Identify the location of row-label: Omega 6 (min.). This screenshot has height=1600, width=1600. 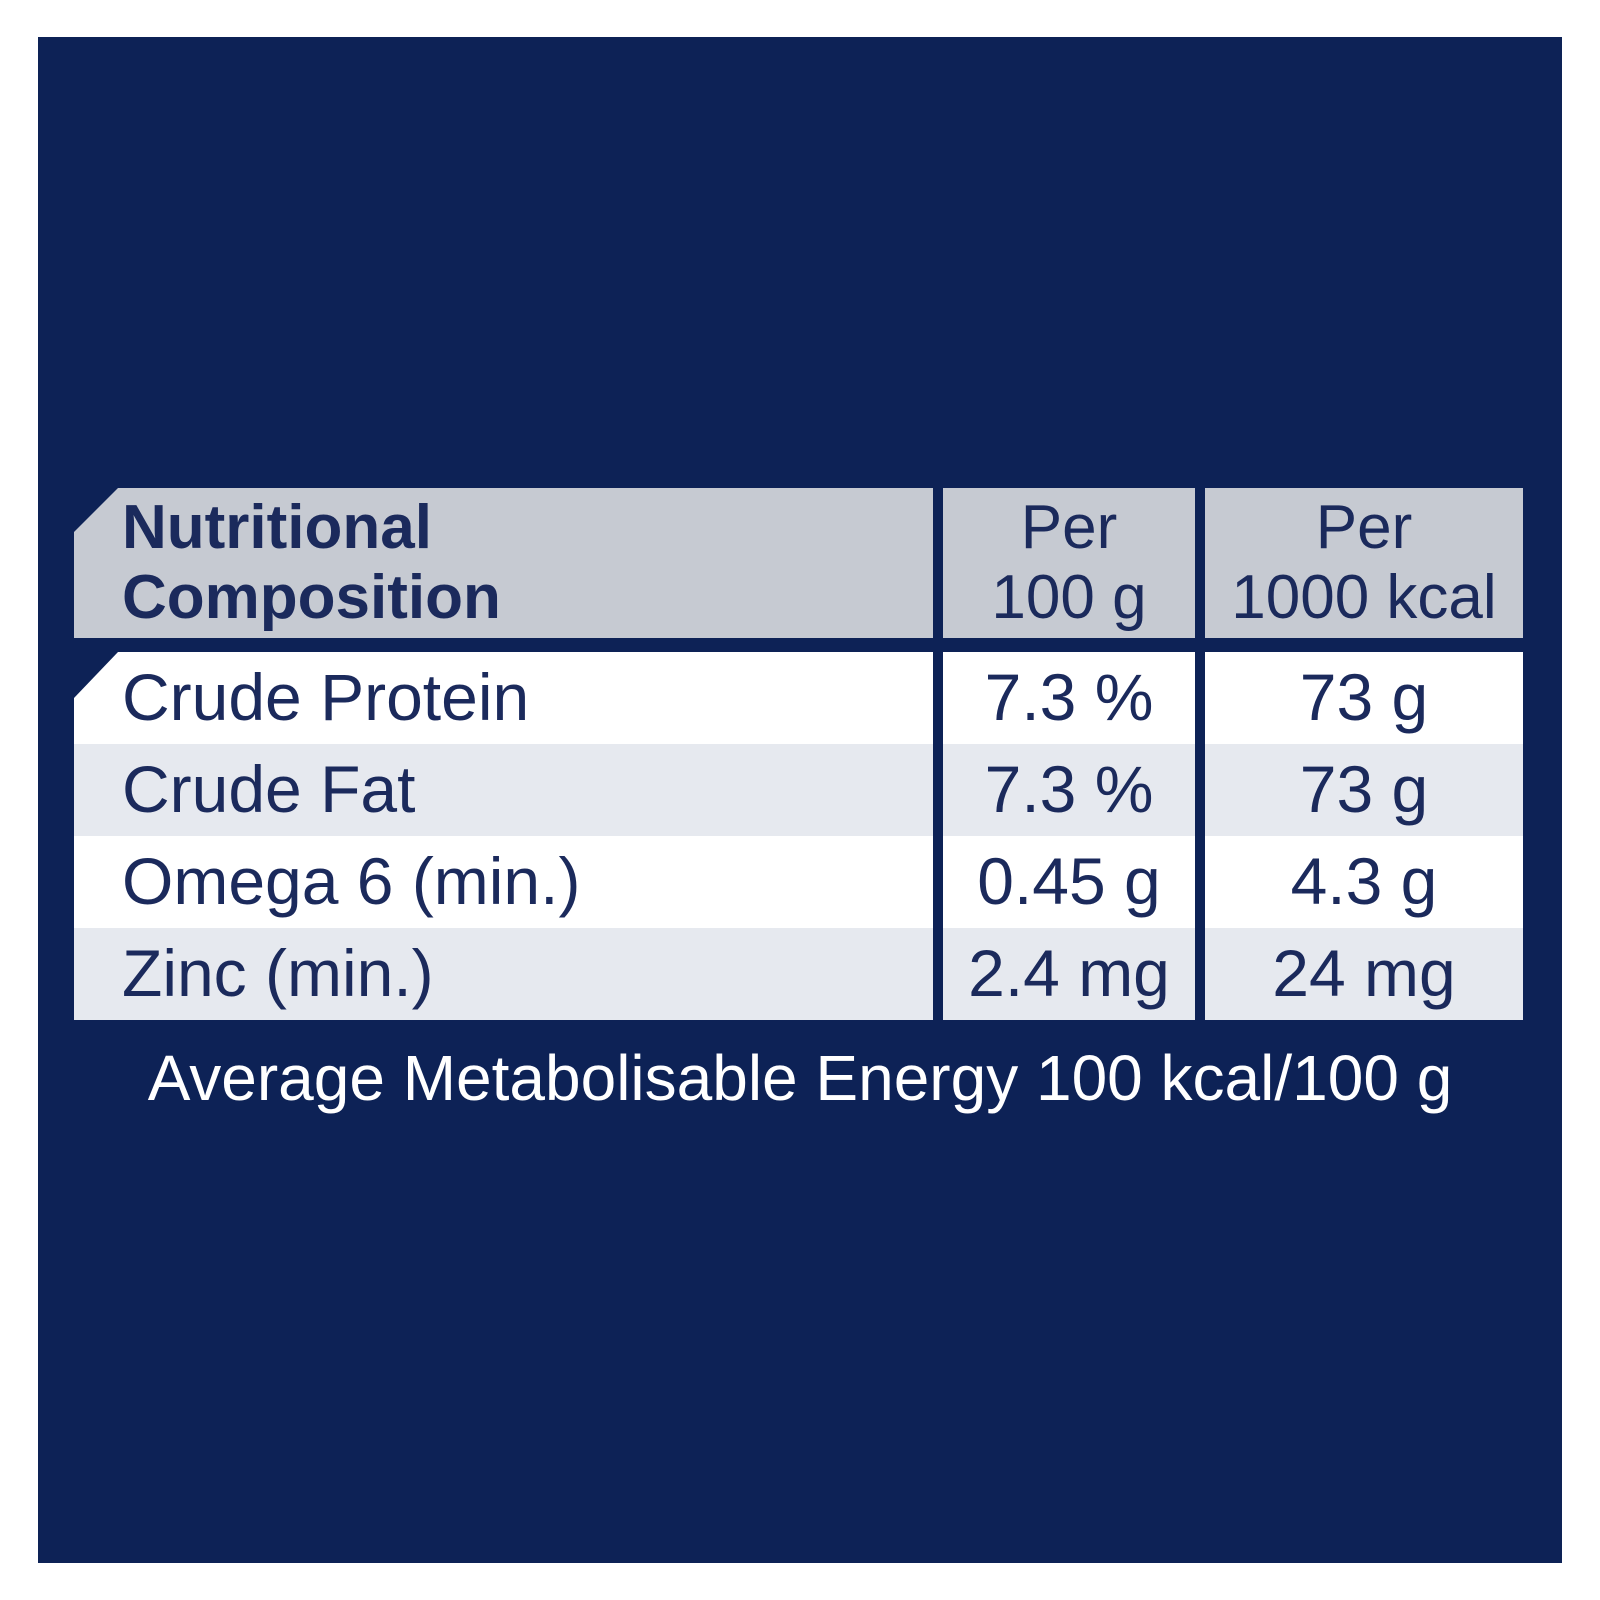
(503, 882).